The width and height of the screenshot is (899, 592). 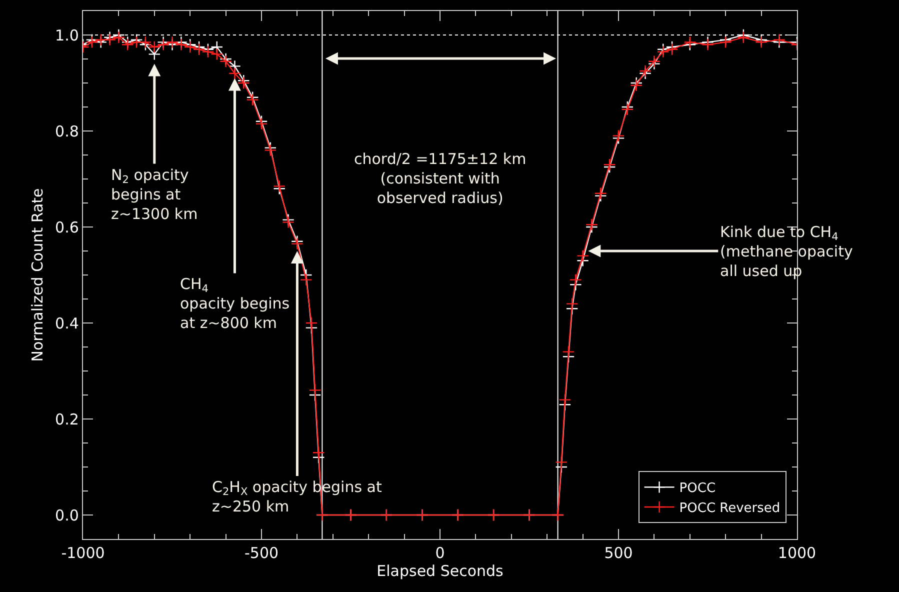 What do you see at coordinates (697, 488) in the screenshot?
I see `legend-label: POCC` at bounding box center [697, 488].